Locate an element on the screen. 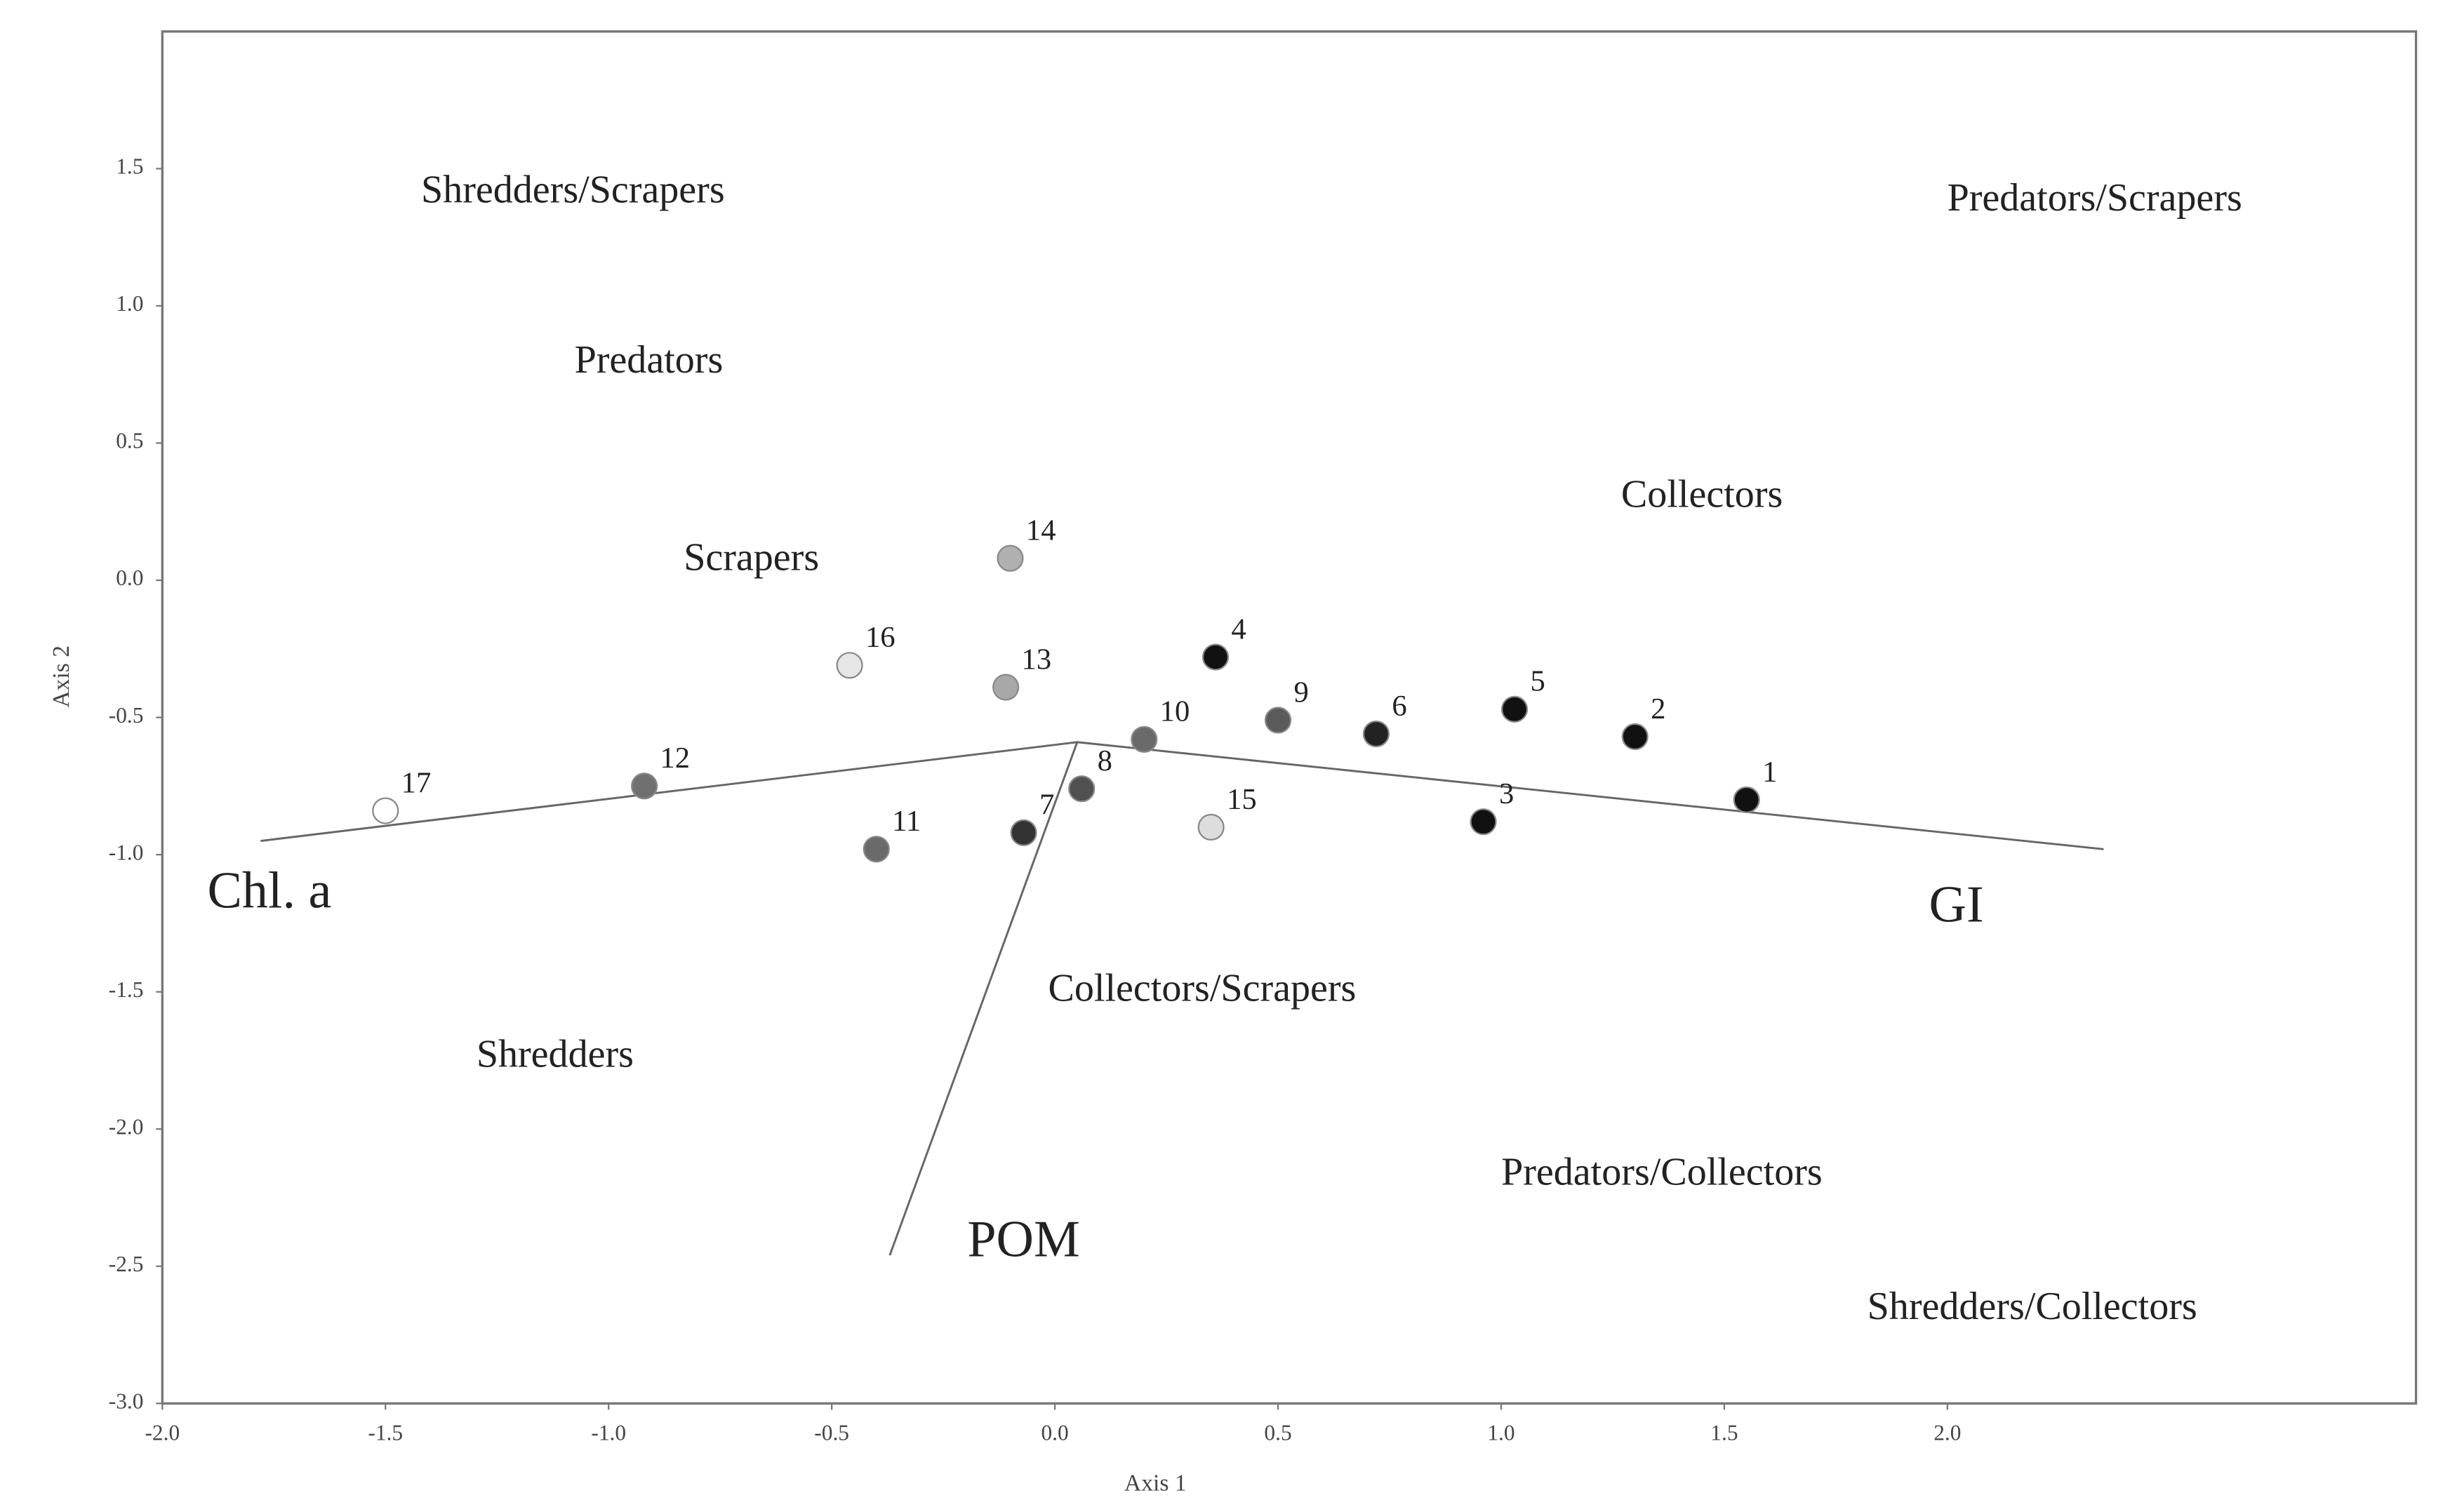 This screenshot has height=1512, width=2443. point-label: 7 is located at coordinates (1046, 805).